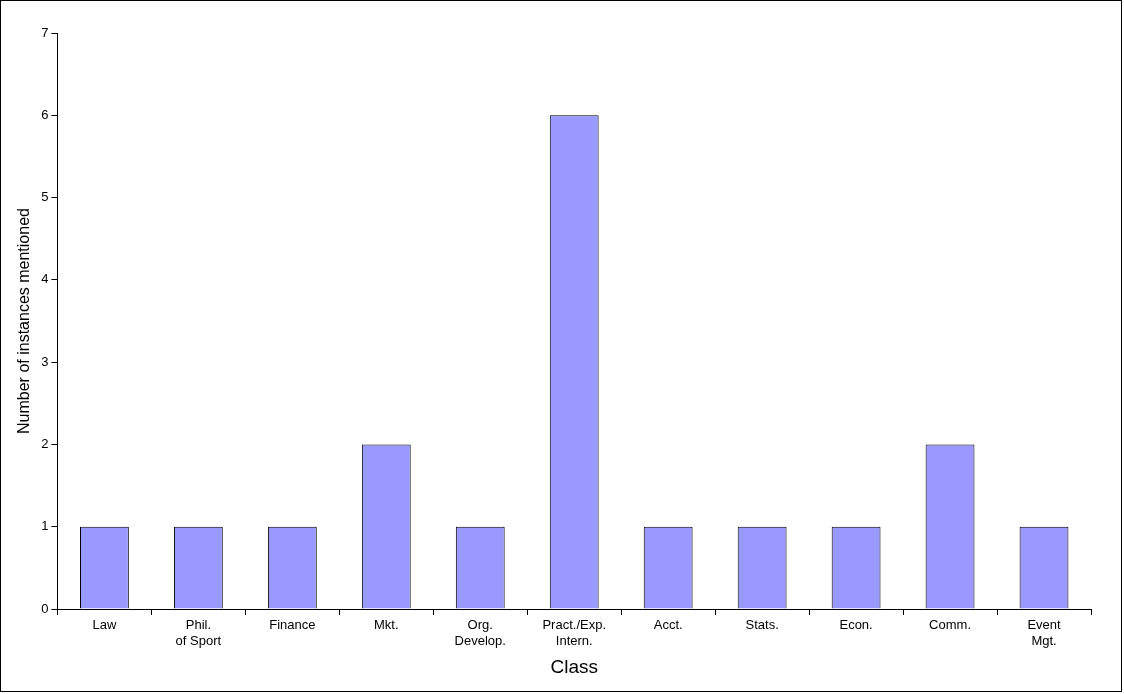  I want to click on x-tick-label: Phil. of Sport, so click(198, 632).